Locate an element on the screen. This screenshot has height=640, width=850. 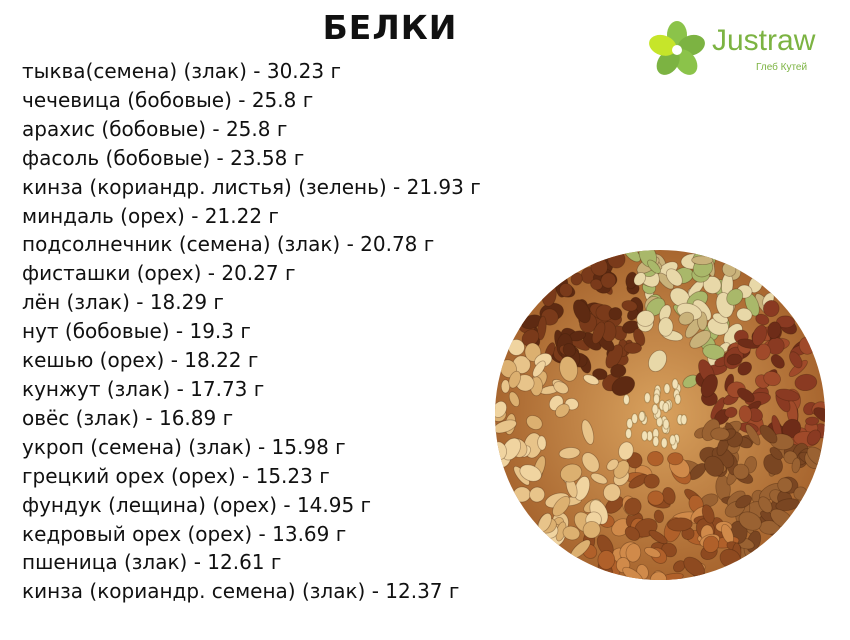
logo-brand: Justraw is located at coordinates (764, 40).